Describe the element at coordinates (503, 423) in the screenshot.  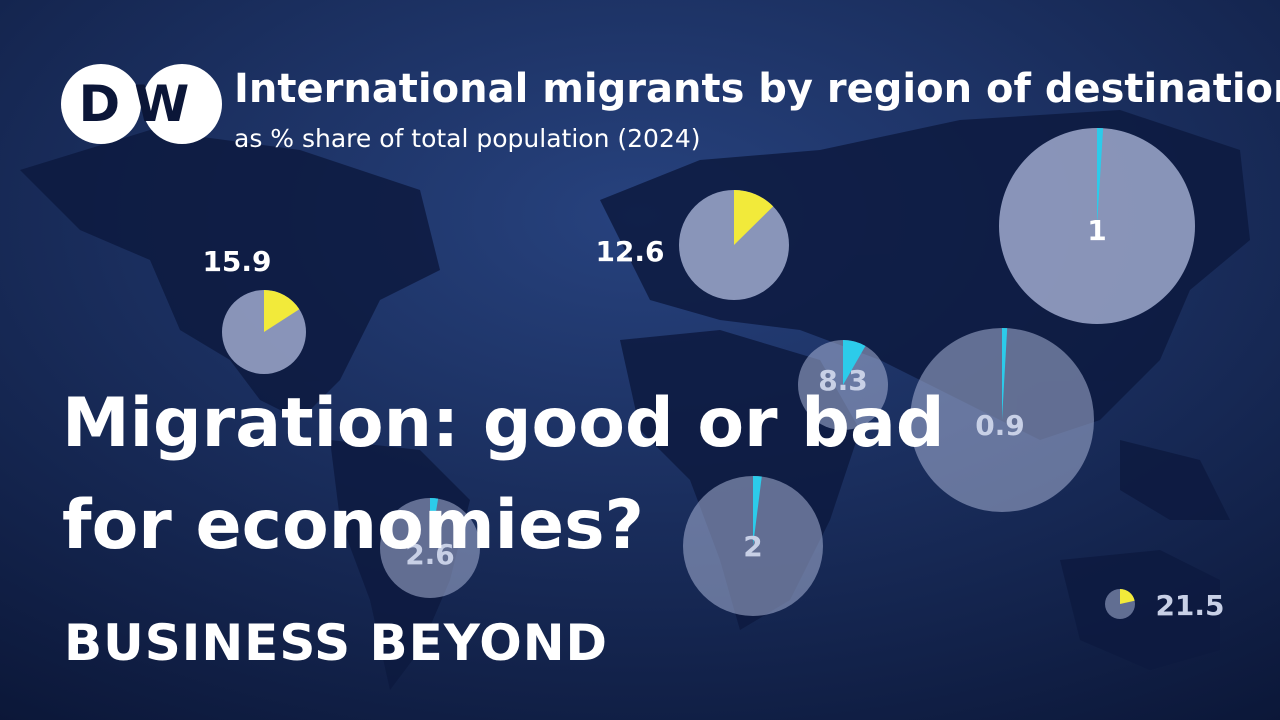
I see `headline-line: Migration: good or bad` at that location.